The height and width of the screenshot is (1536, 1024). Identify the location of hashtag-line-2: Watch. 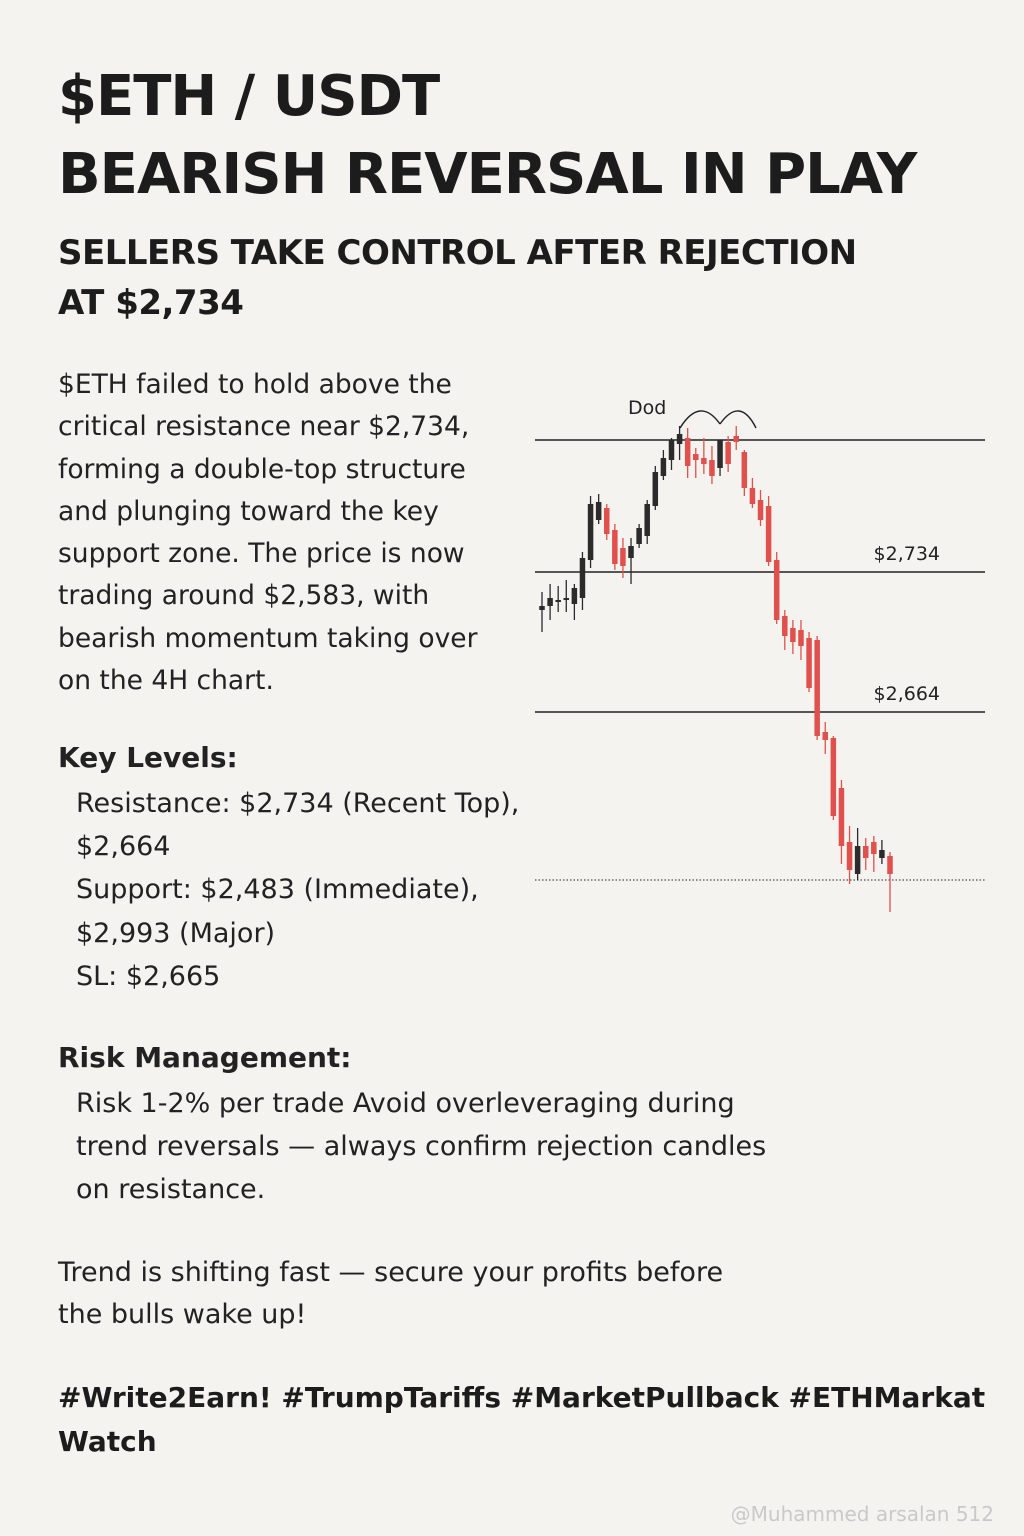
(107, 1441).